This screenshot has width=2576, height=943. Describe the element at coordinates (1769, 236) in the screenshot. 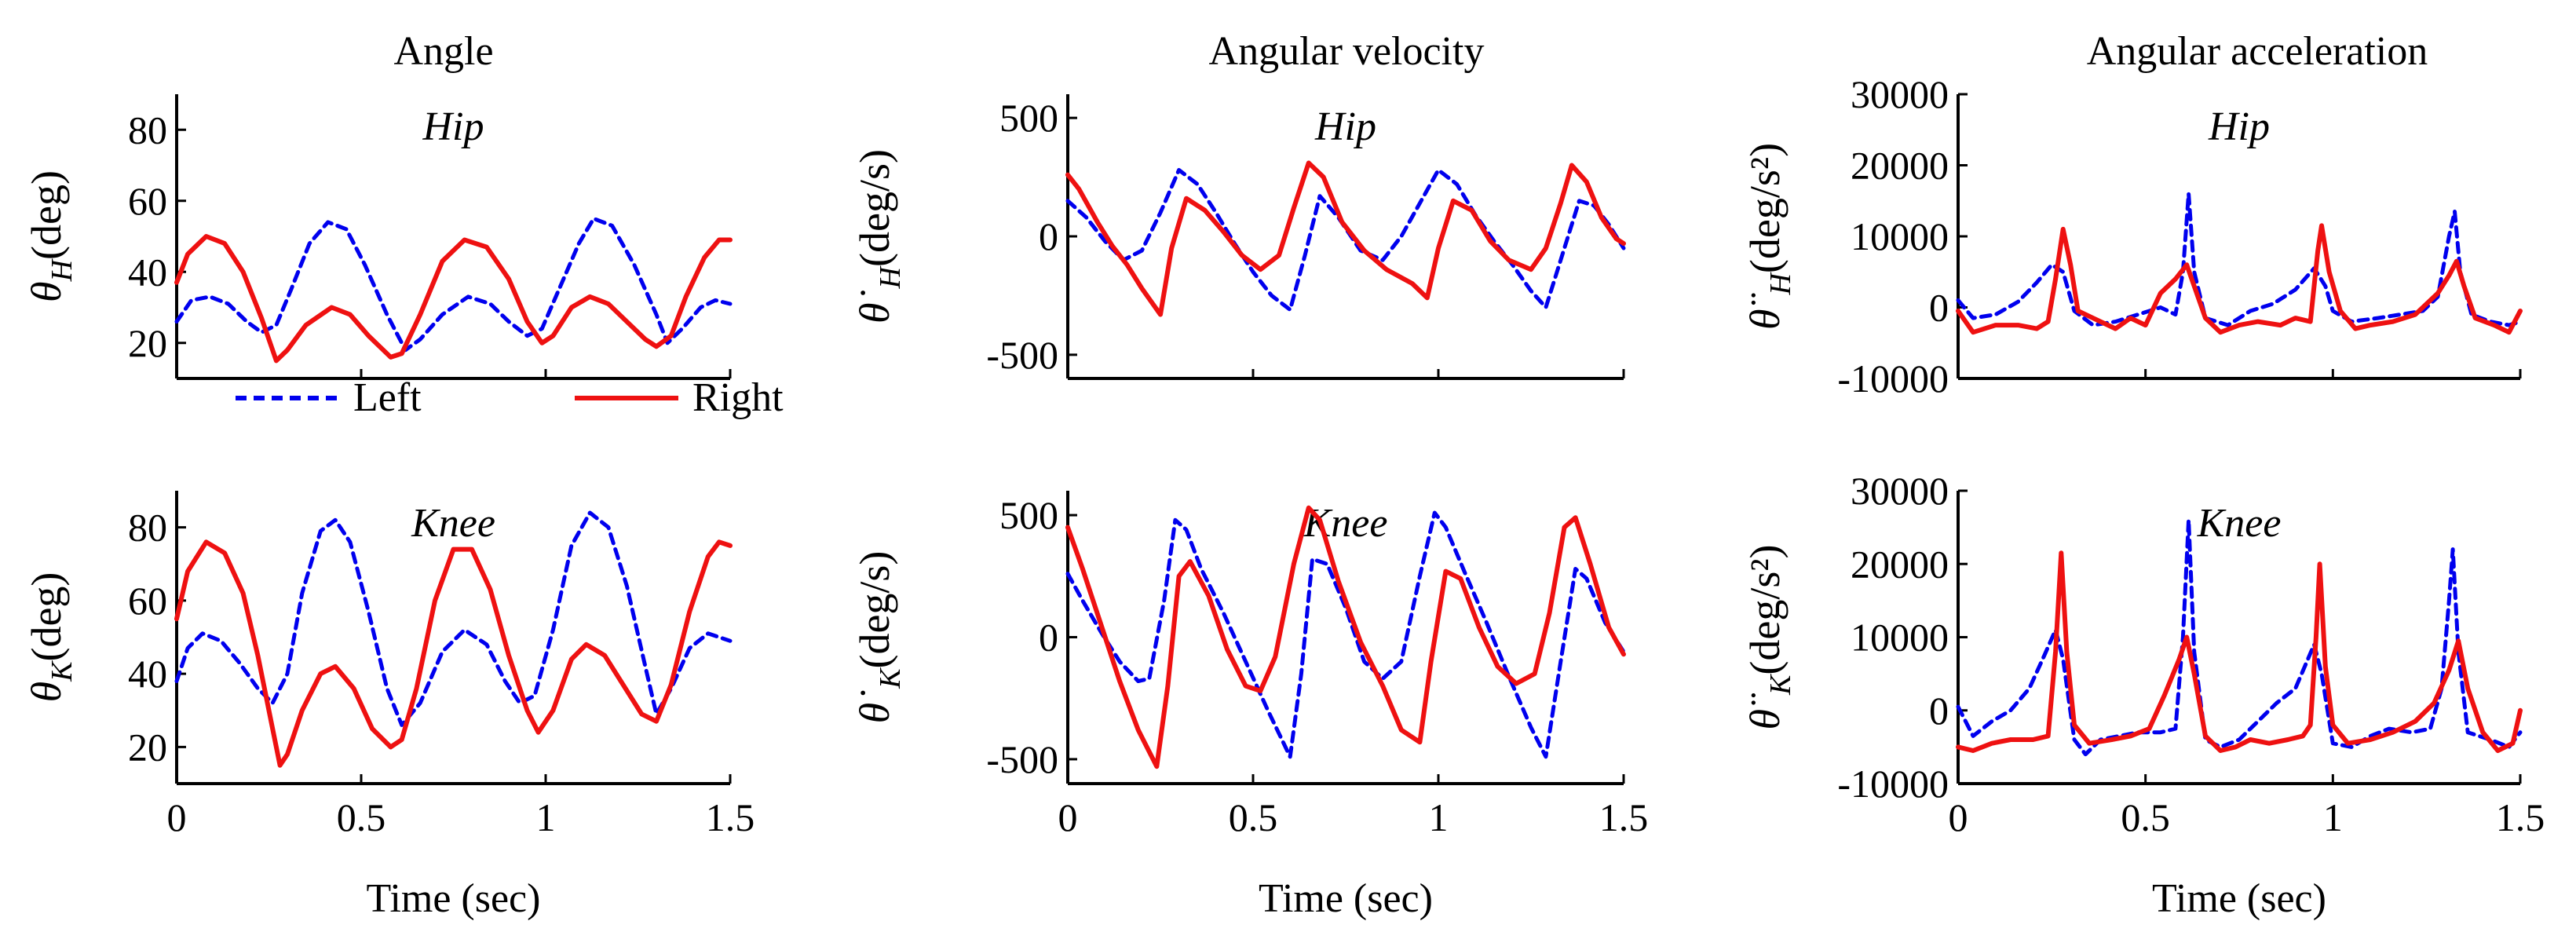

I see `y-axis-label: θ¨H(deg/s²)` at that location.